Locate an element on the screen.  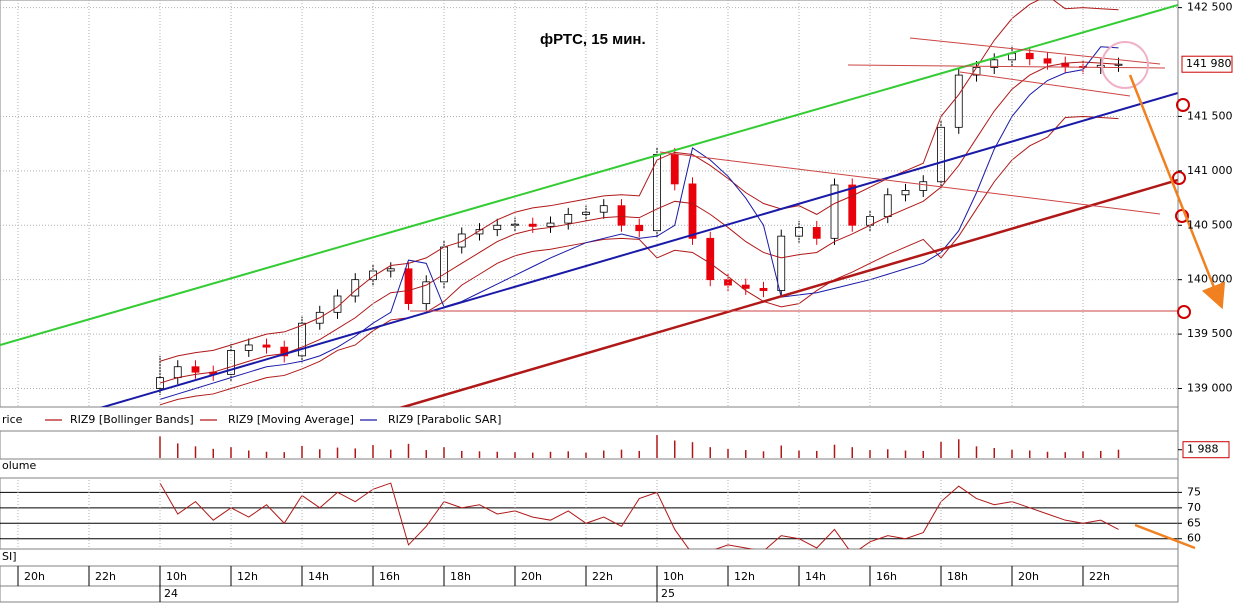
trendline is located at coordinates (1045, 84).